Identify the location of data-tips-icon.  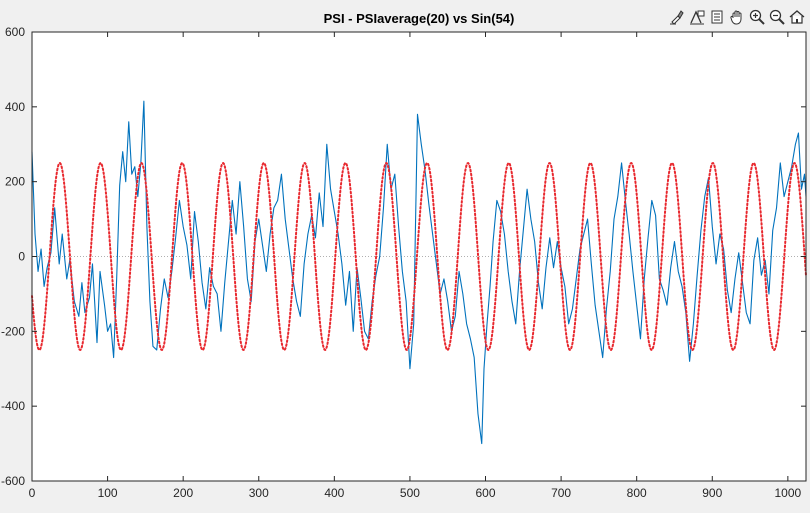
(696, 17).